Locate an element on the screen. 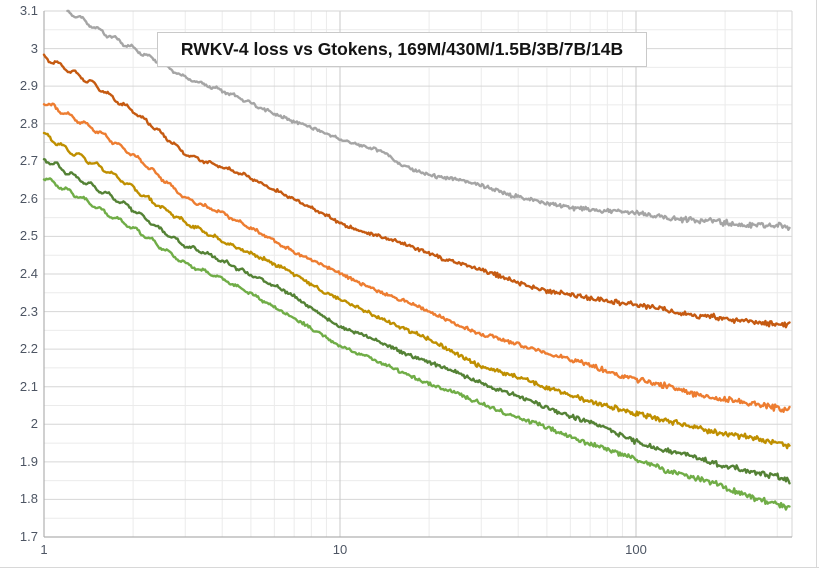  y-tick-label-1.7: 1.7 is located at coordinates (28, 536).